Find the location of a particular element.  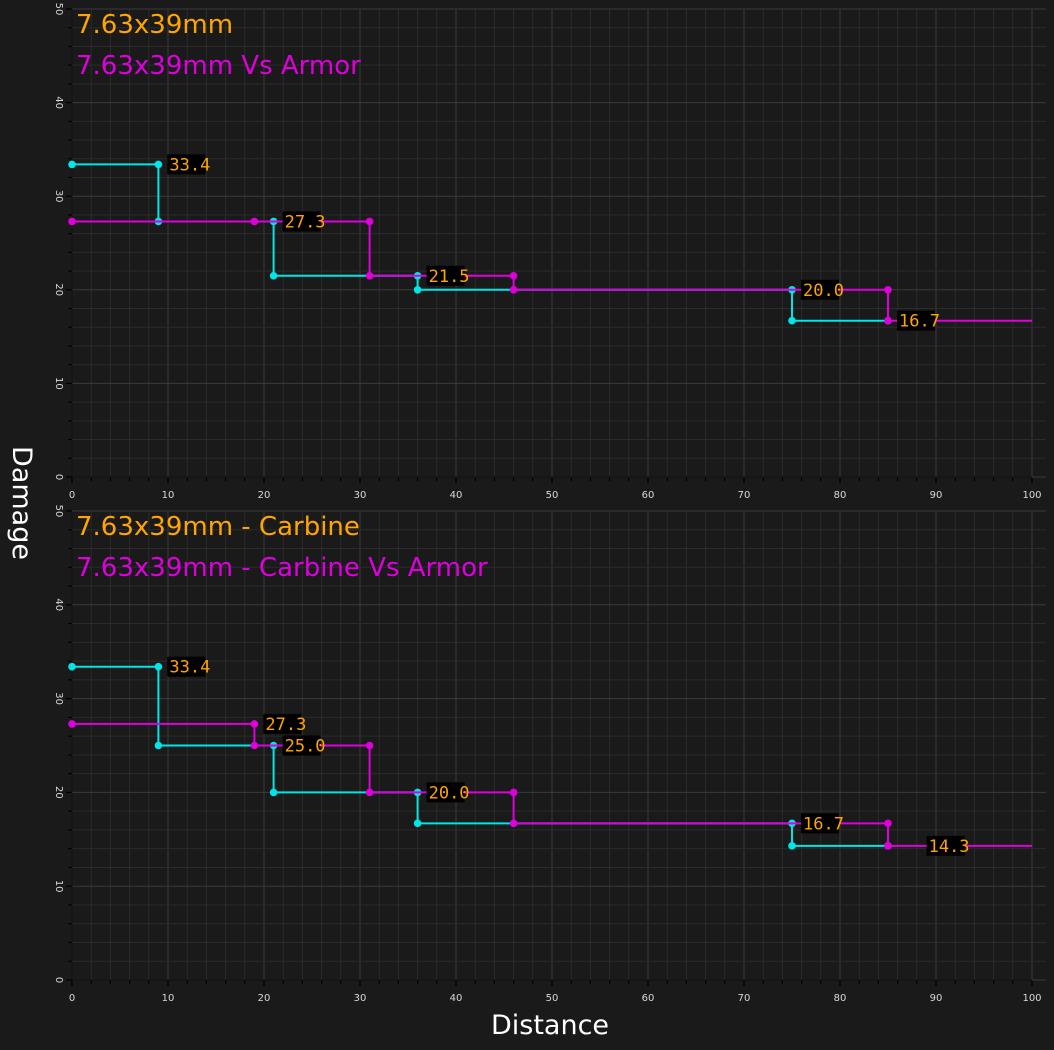

legend-title-2: 7.63x39mm Vs Armor is located at coordinates (218, 66).